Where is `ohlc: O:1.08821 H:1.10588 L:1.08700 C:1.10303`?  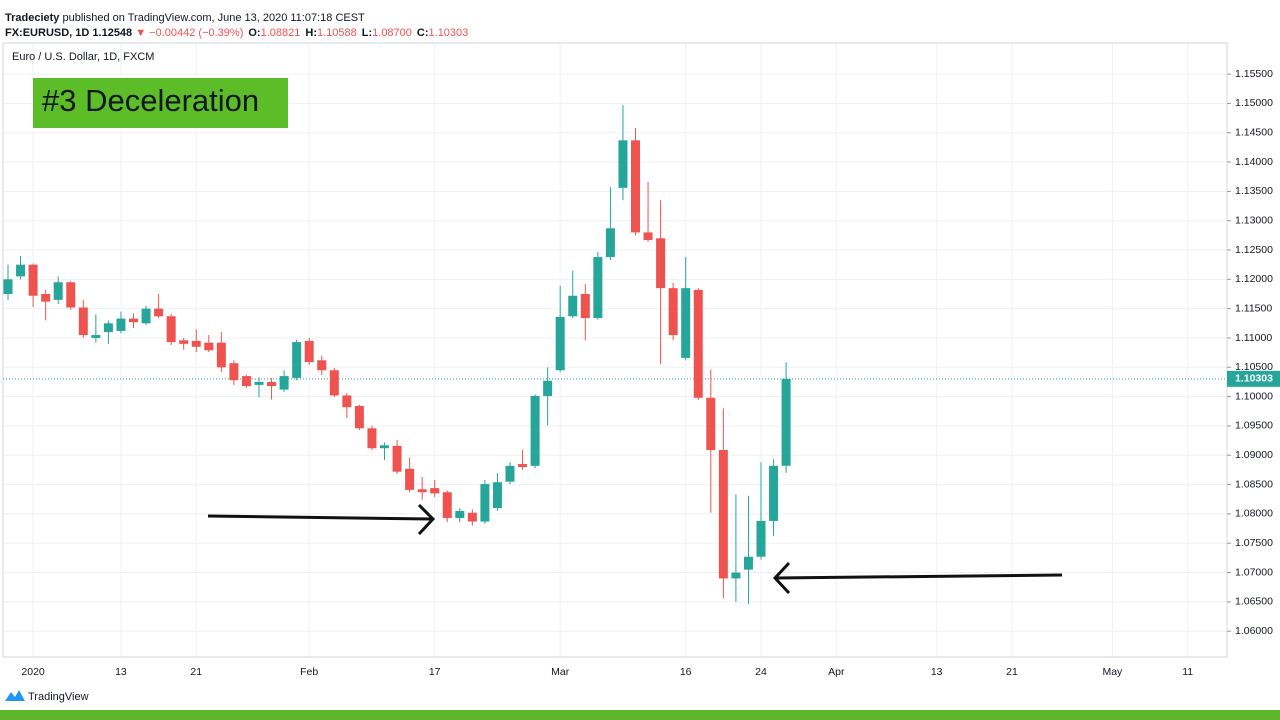
ohlc: O:1.08821 H:1.10588 L:1.08700 C:1.10303 is located at coordinates (358, 33).